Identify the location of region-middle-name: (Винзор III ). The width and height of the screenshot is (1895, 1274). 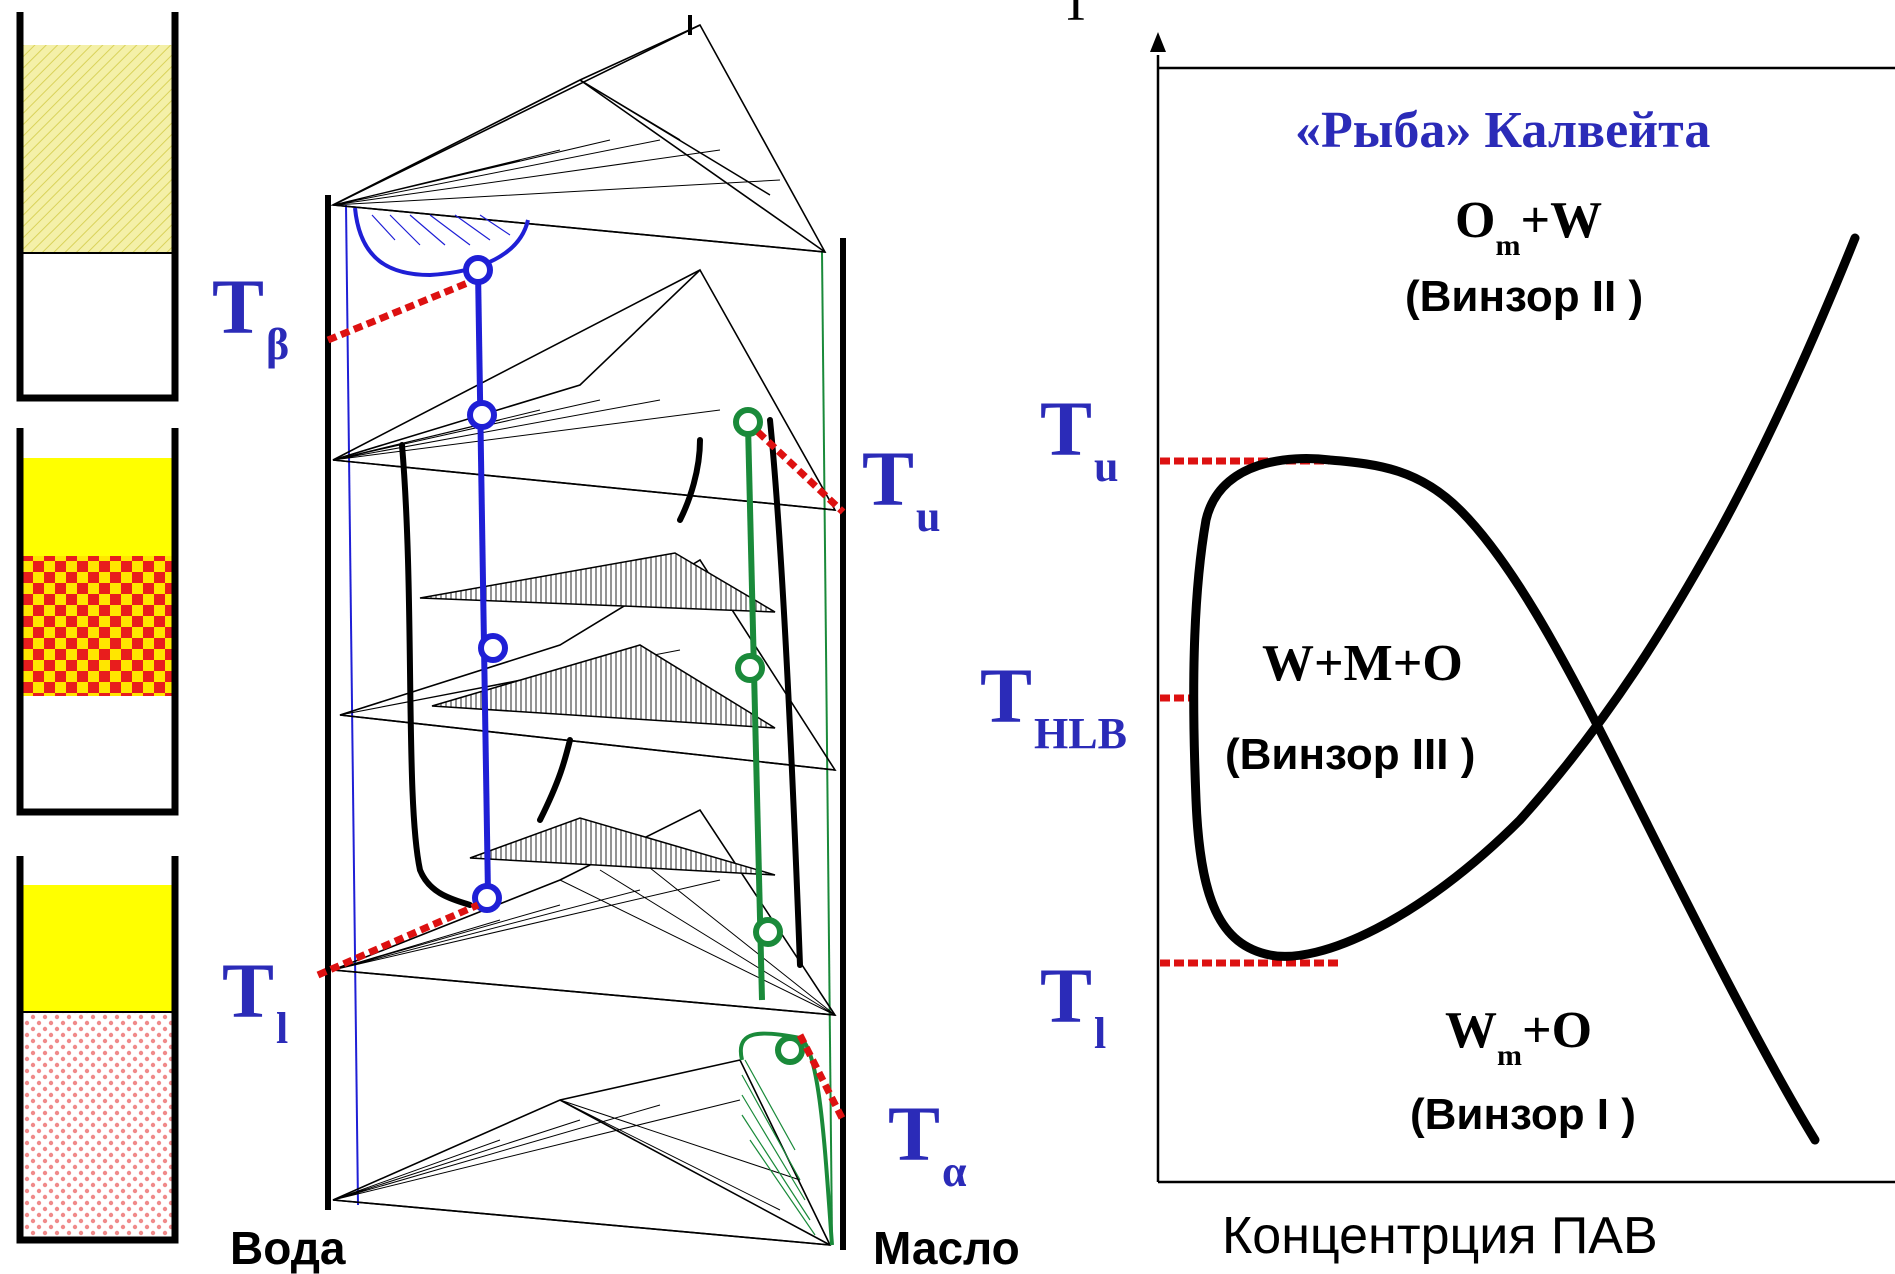
(1350, 754).